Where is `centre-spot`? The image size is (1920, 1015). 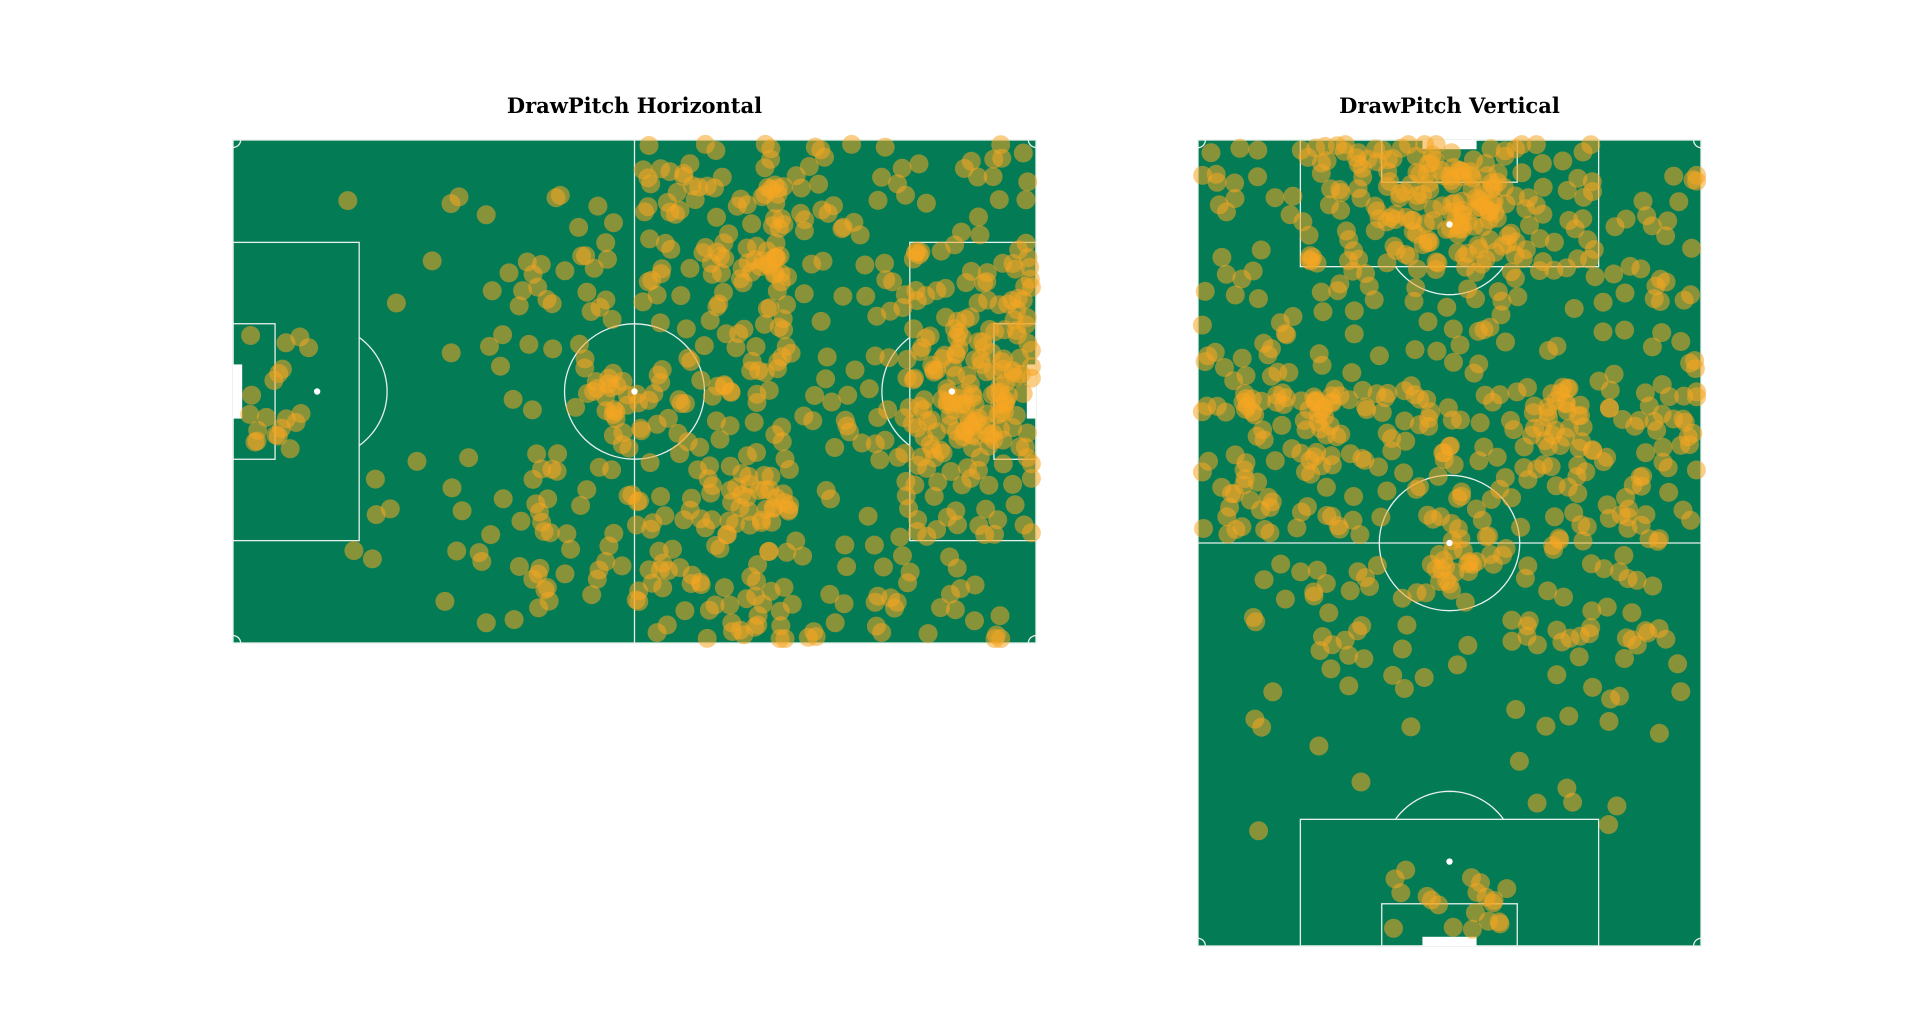
centre-spot is located at coordinates (634, 391).